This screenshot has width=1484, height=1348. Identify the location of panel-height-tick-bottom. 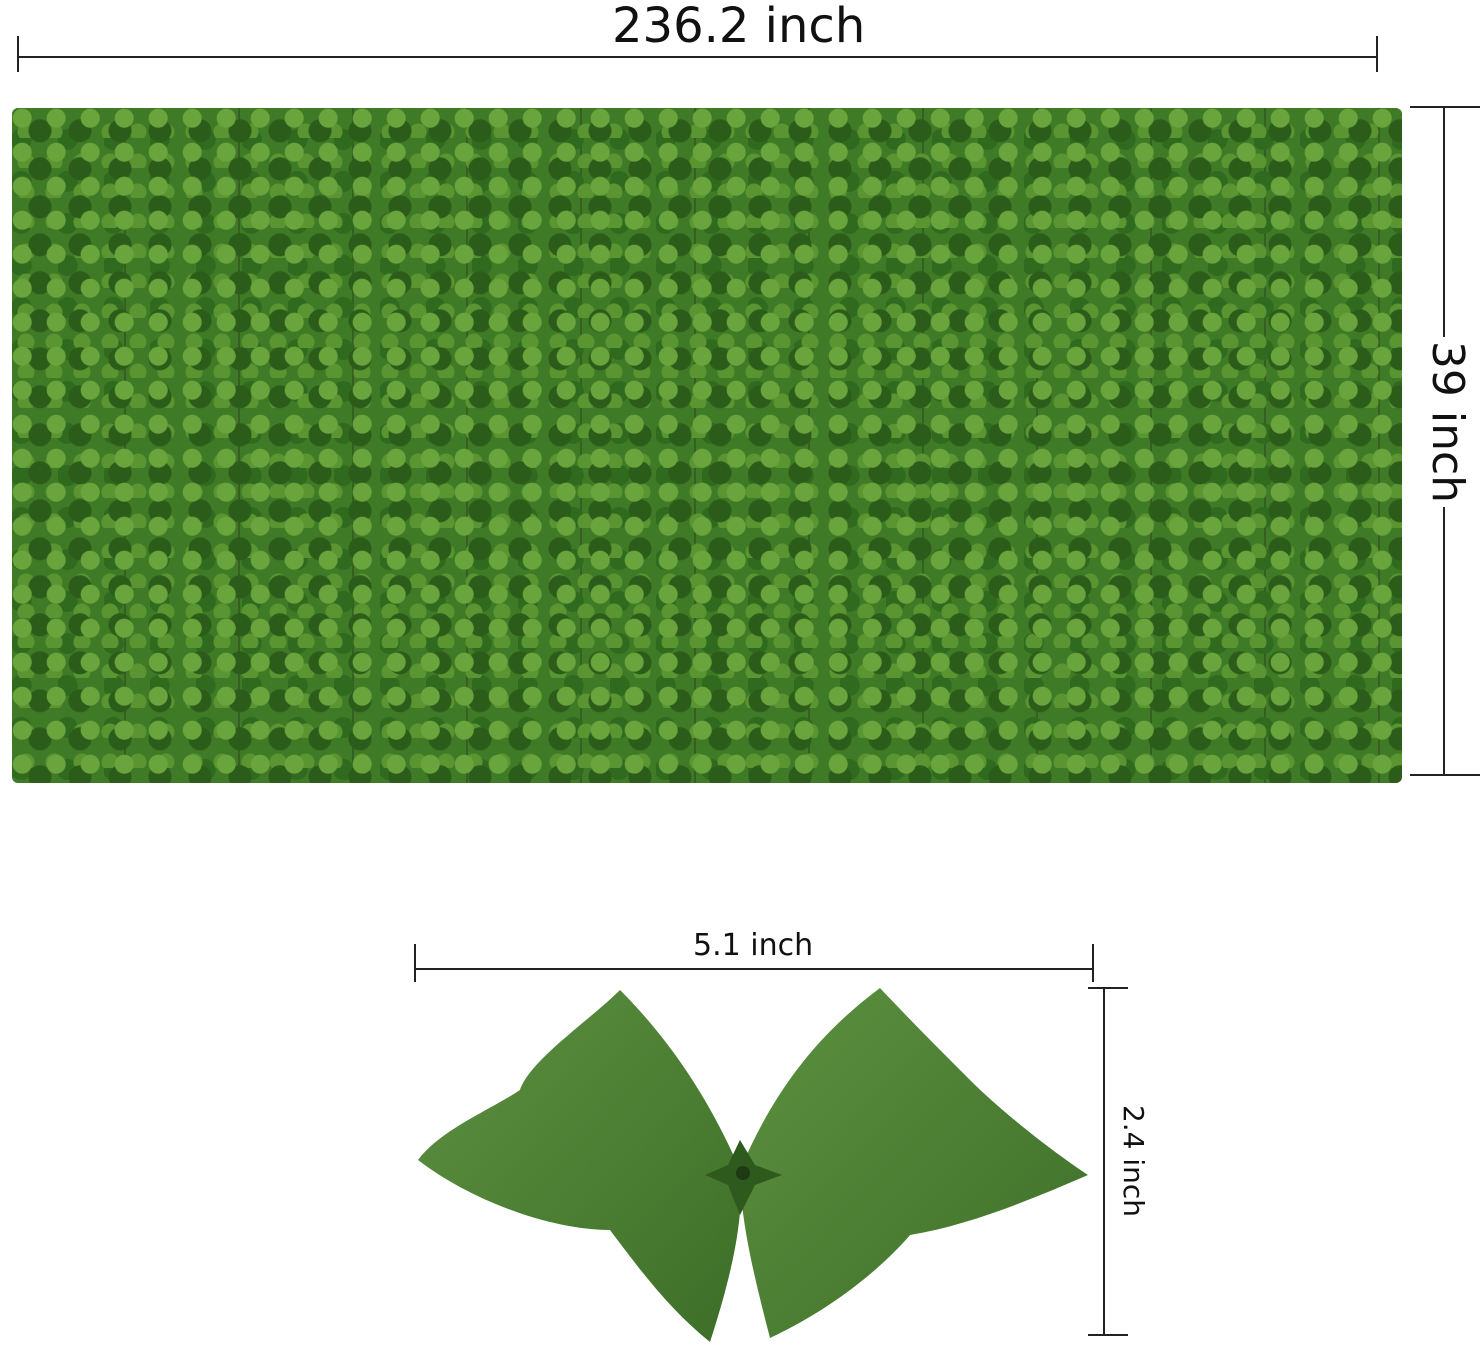
(1445, 775).